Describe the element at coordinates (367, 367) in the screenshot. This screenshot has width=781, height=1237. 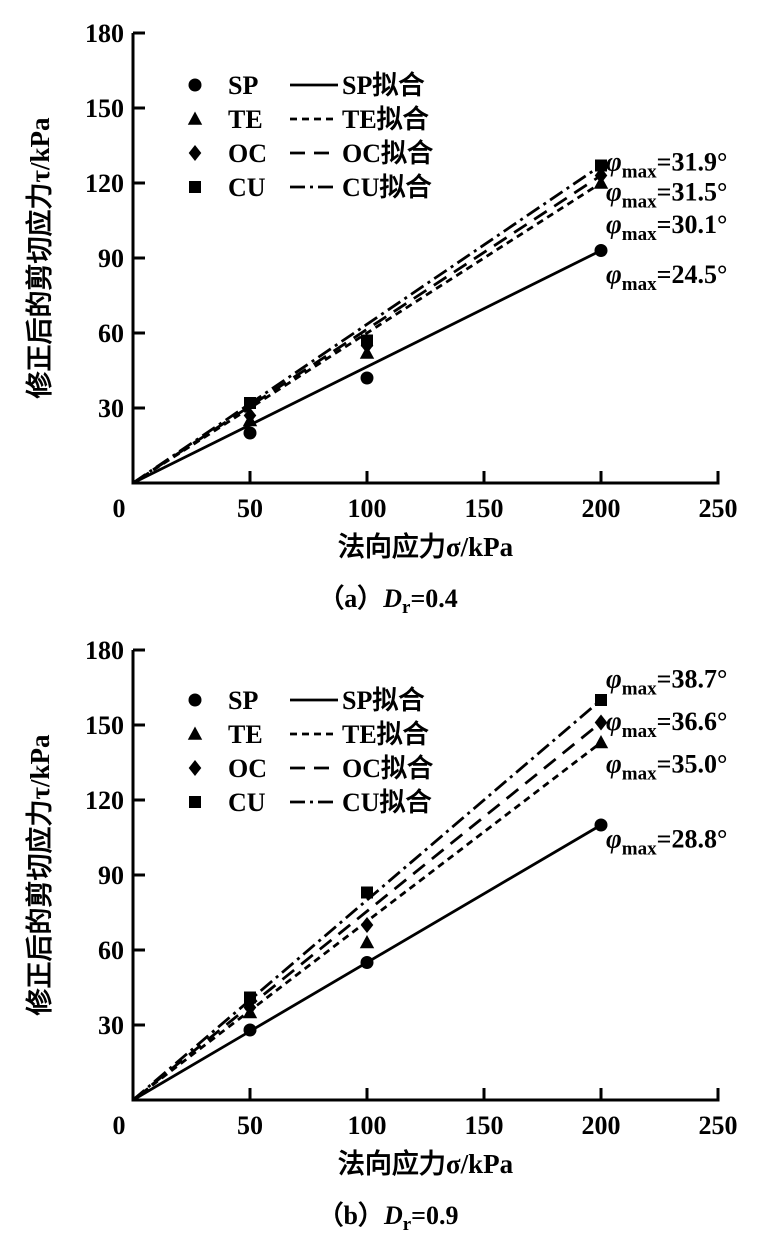
I see `fit-line-SP` at that location.